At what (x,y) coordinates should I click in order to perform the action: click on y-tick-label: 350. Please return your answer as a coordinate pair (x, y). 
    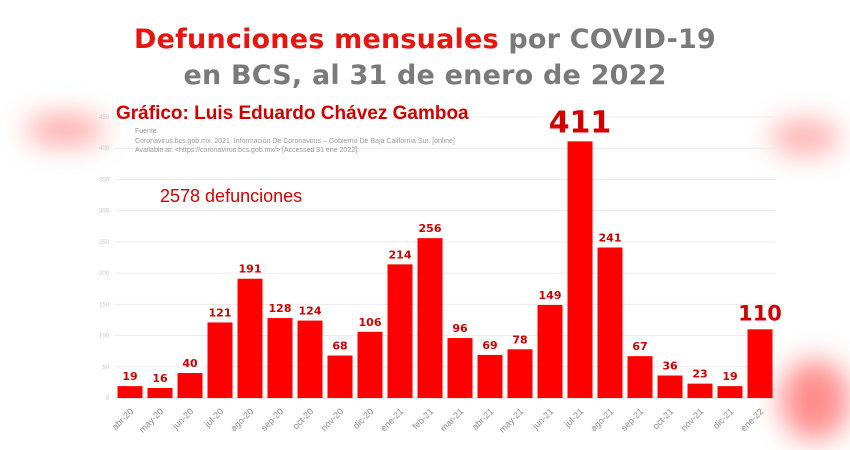
    Looking at the image, I should click on (104, 180).